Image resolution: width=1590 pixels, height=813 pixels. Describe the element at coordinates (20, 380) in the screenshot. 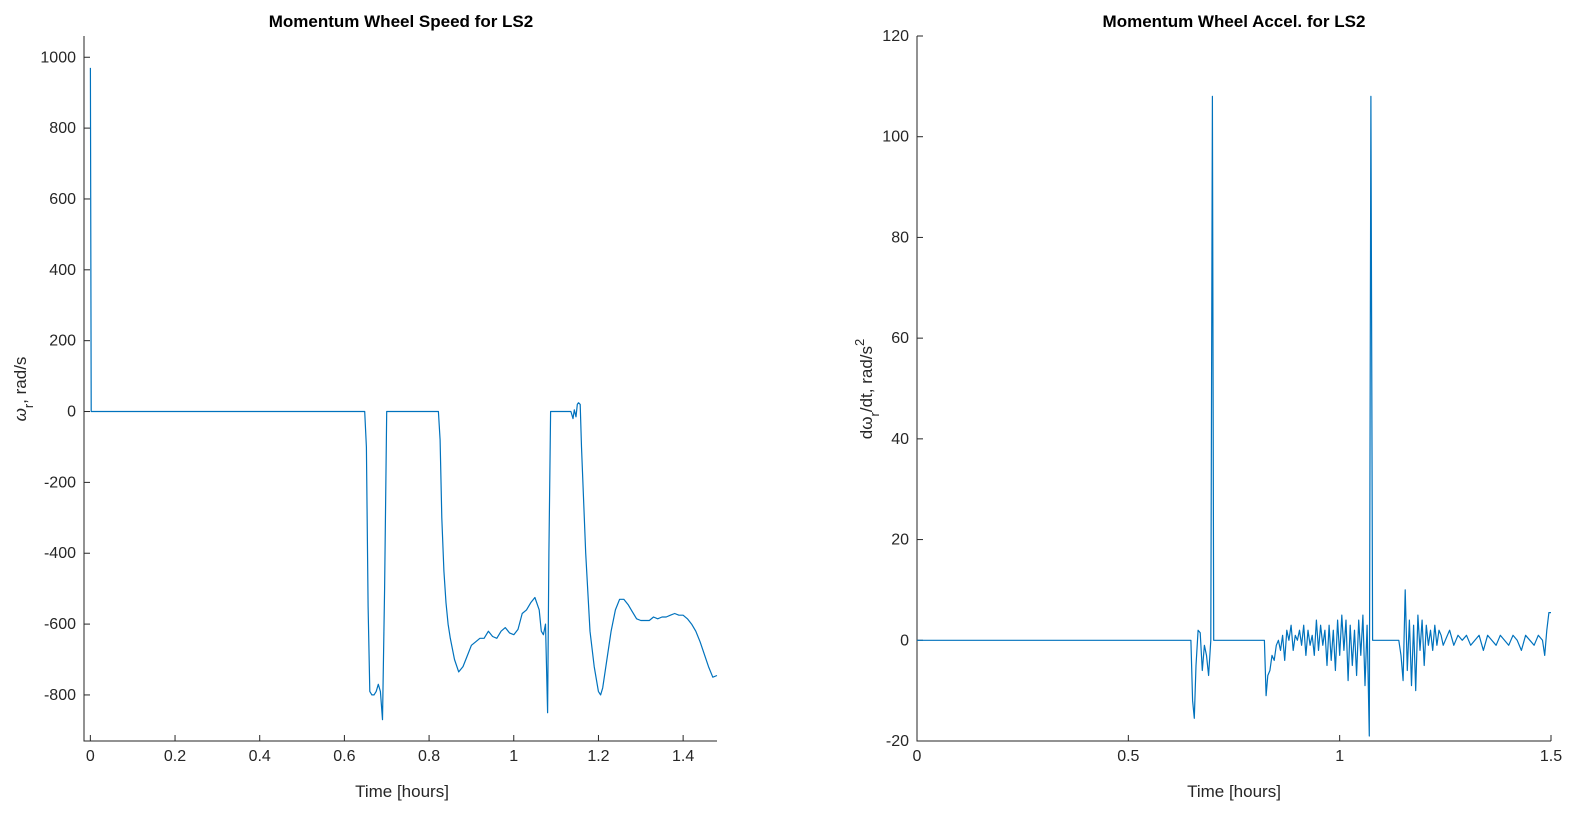

I see `speed-ylabel-rest: , rad/s` at that location.